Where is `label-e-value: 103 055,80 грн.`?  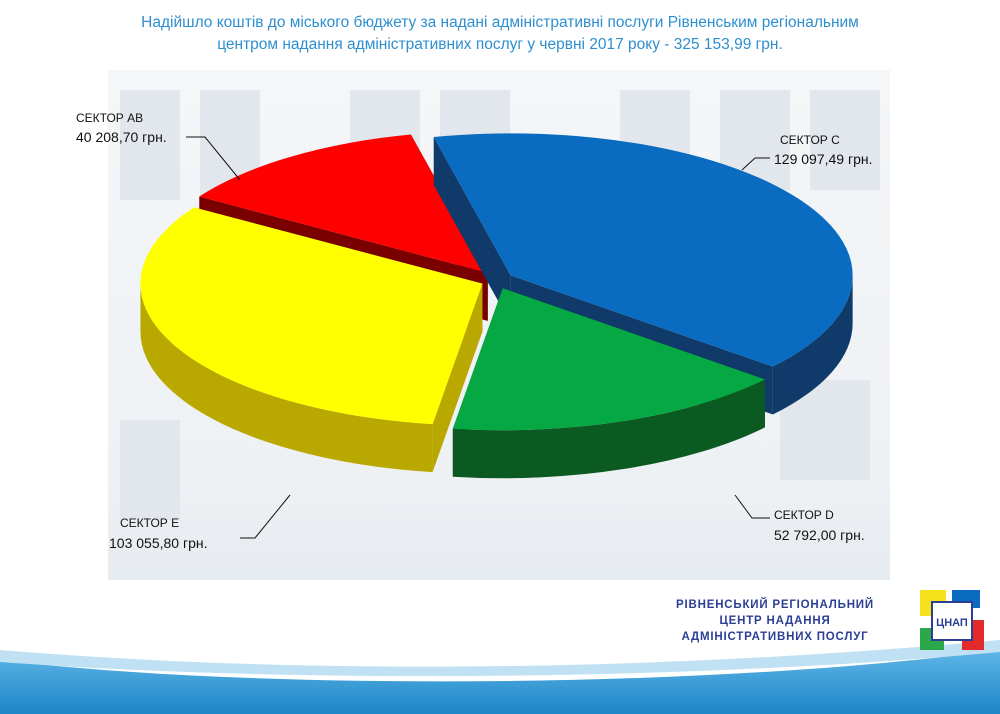
label-e-value: 103 055,80 грн. is located at coordinates (158, 543).